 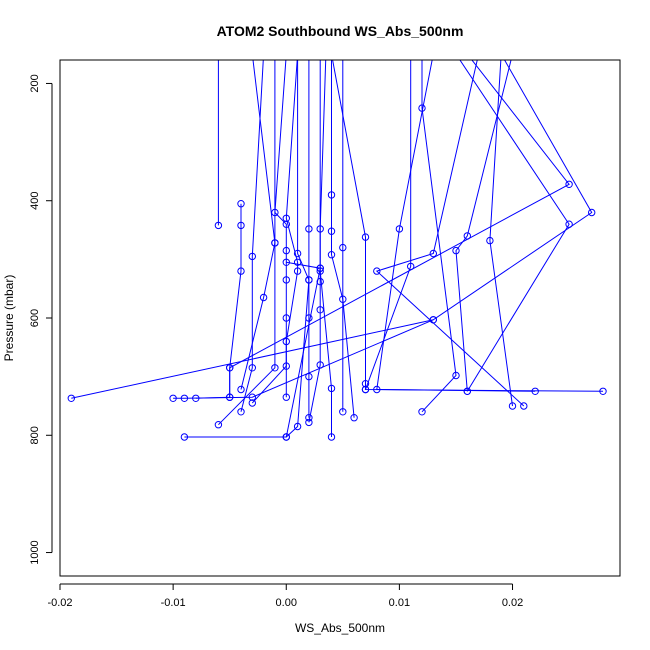 What do you see at coordinates (285, 596) in the screenshot?
I see `x-axis: -0.02 -0.01 0.00 0.01 0.02` at bounding box center [285, 596].